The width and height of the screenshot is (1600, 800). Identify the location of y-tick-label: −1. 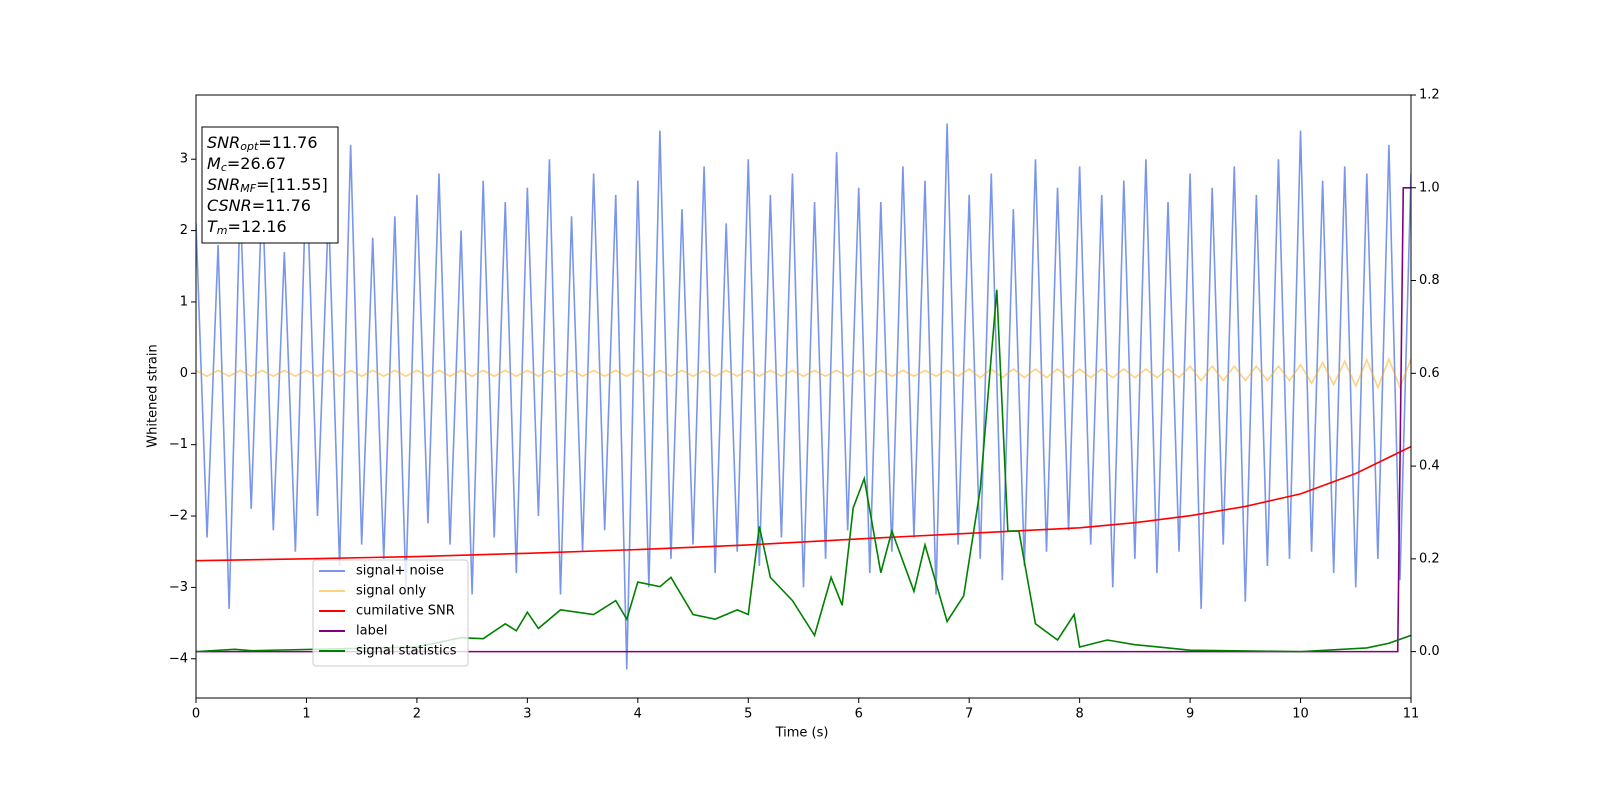
(178, 444).